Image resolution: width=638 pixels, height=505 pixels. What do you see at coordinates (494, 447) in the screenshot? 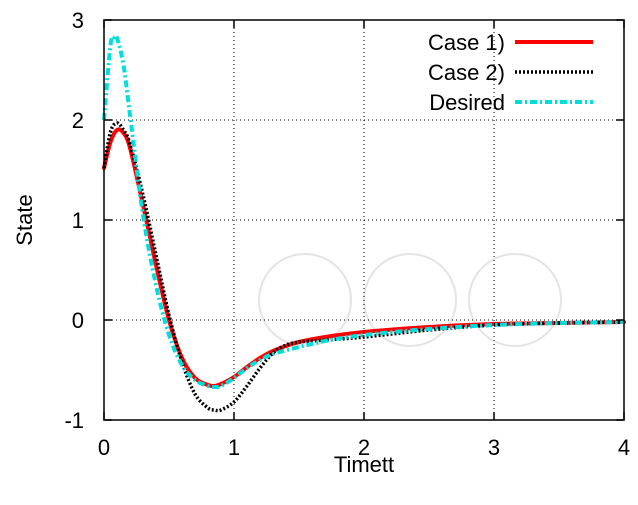
I see `x-tick-label: 3` at bounding box center [494, 447].